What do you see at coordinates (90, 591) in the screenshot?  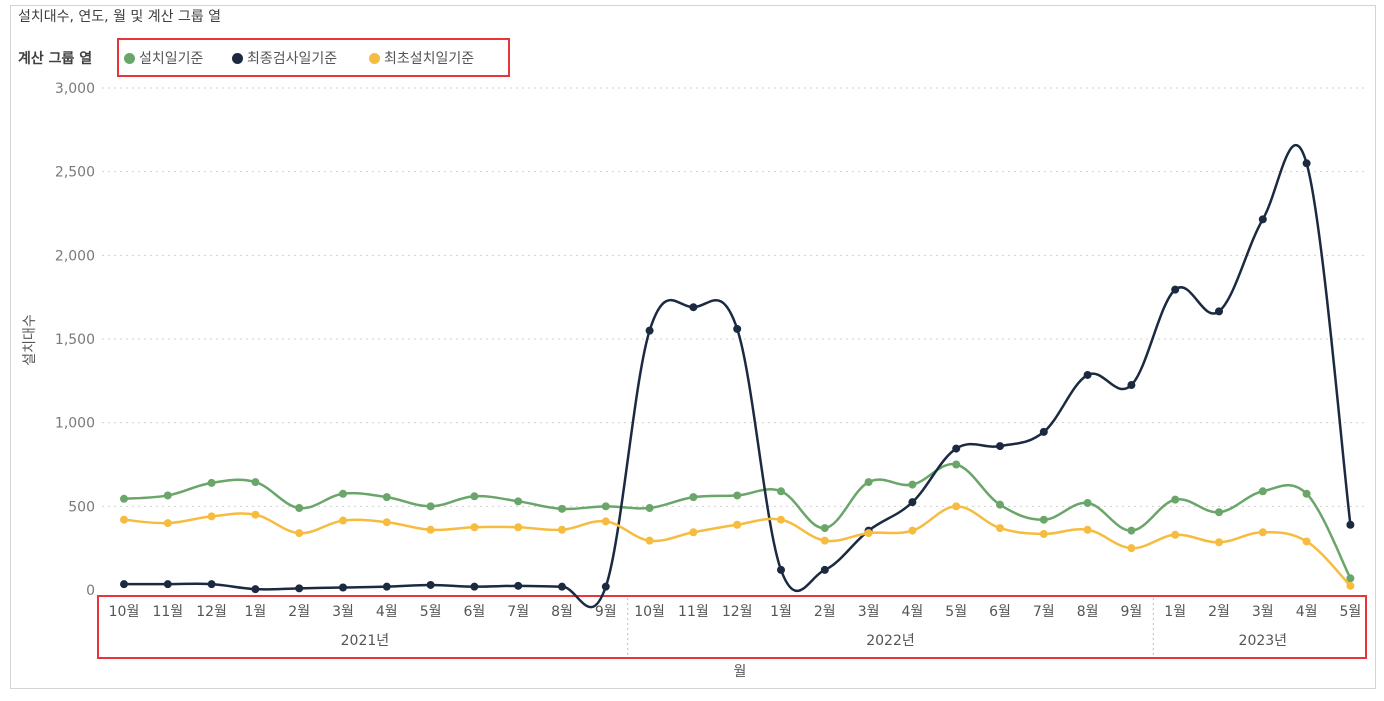 I see `y-tick-label: 0` at bounding box center [90, 591].